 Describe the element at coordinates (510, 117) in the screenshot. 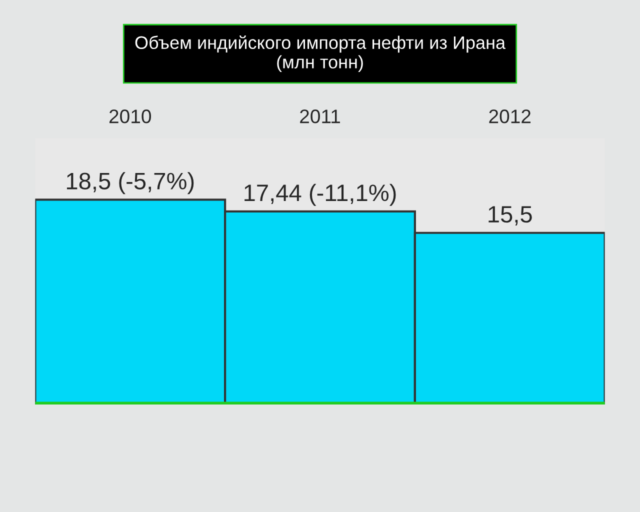

I see `x-tick-label: 2012` at that location.